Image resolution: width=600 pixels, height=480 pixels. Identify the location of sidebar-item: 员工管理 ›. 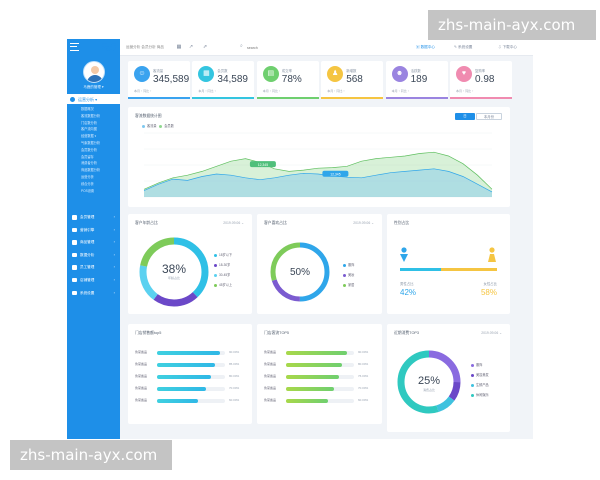
(93, 267).